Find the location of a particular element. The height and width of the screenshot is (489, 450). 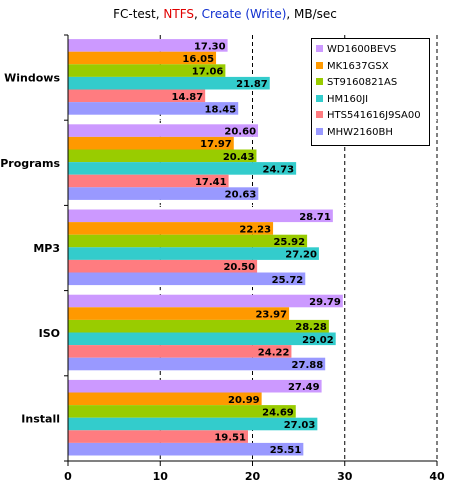

bar-windows-hts541616j9sa00 is located at coordinates (137, 96).